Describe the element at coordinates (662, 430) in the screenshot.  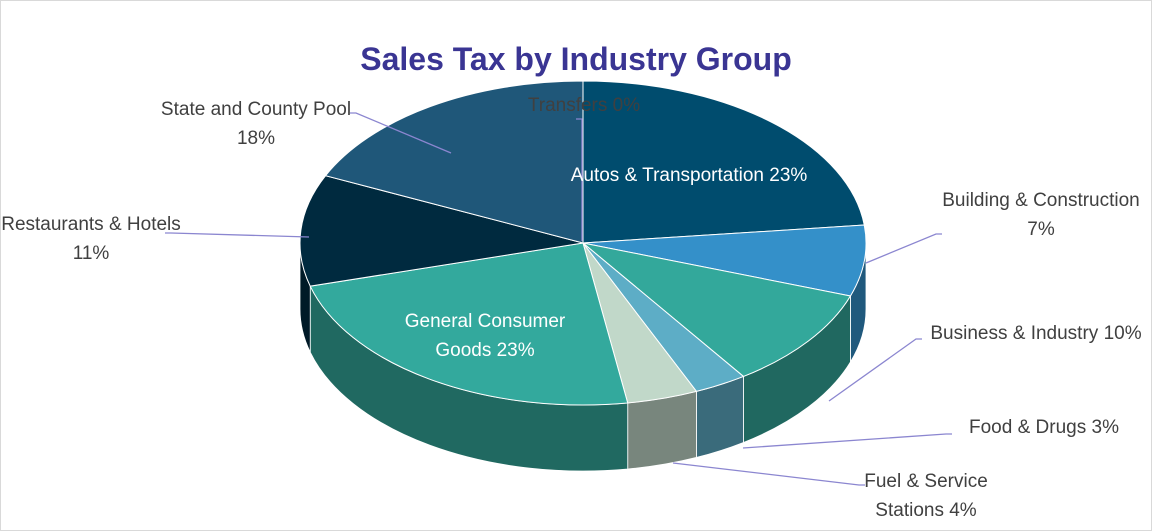
I see `slice-side` at that location.